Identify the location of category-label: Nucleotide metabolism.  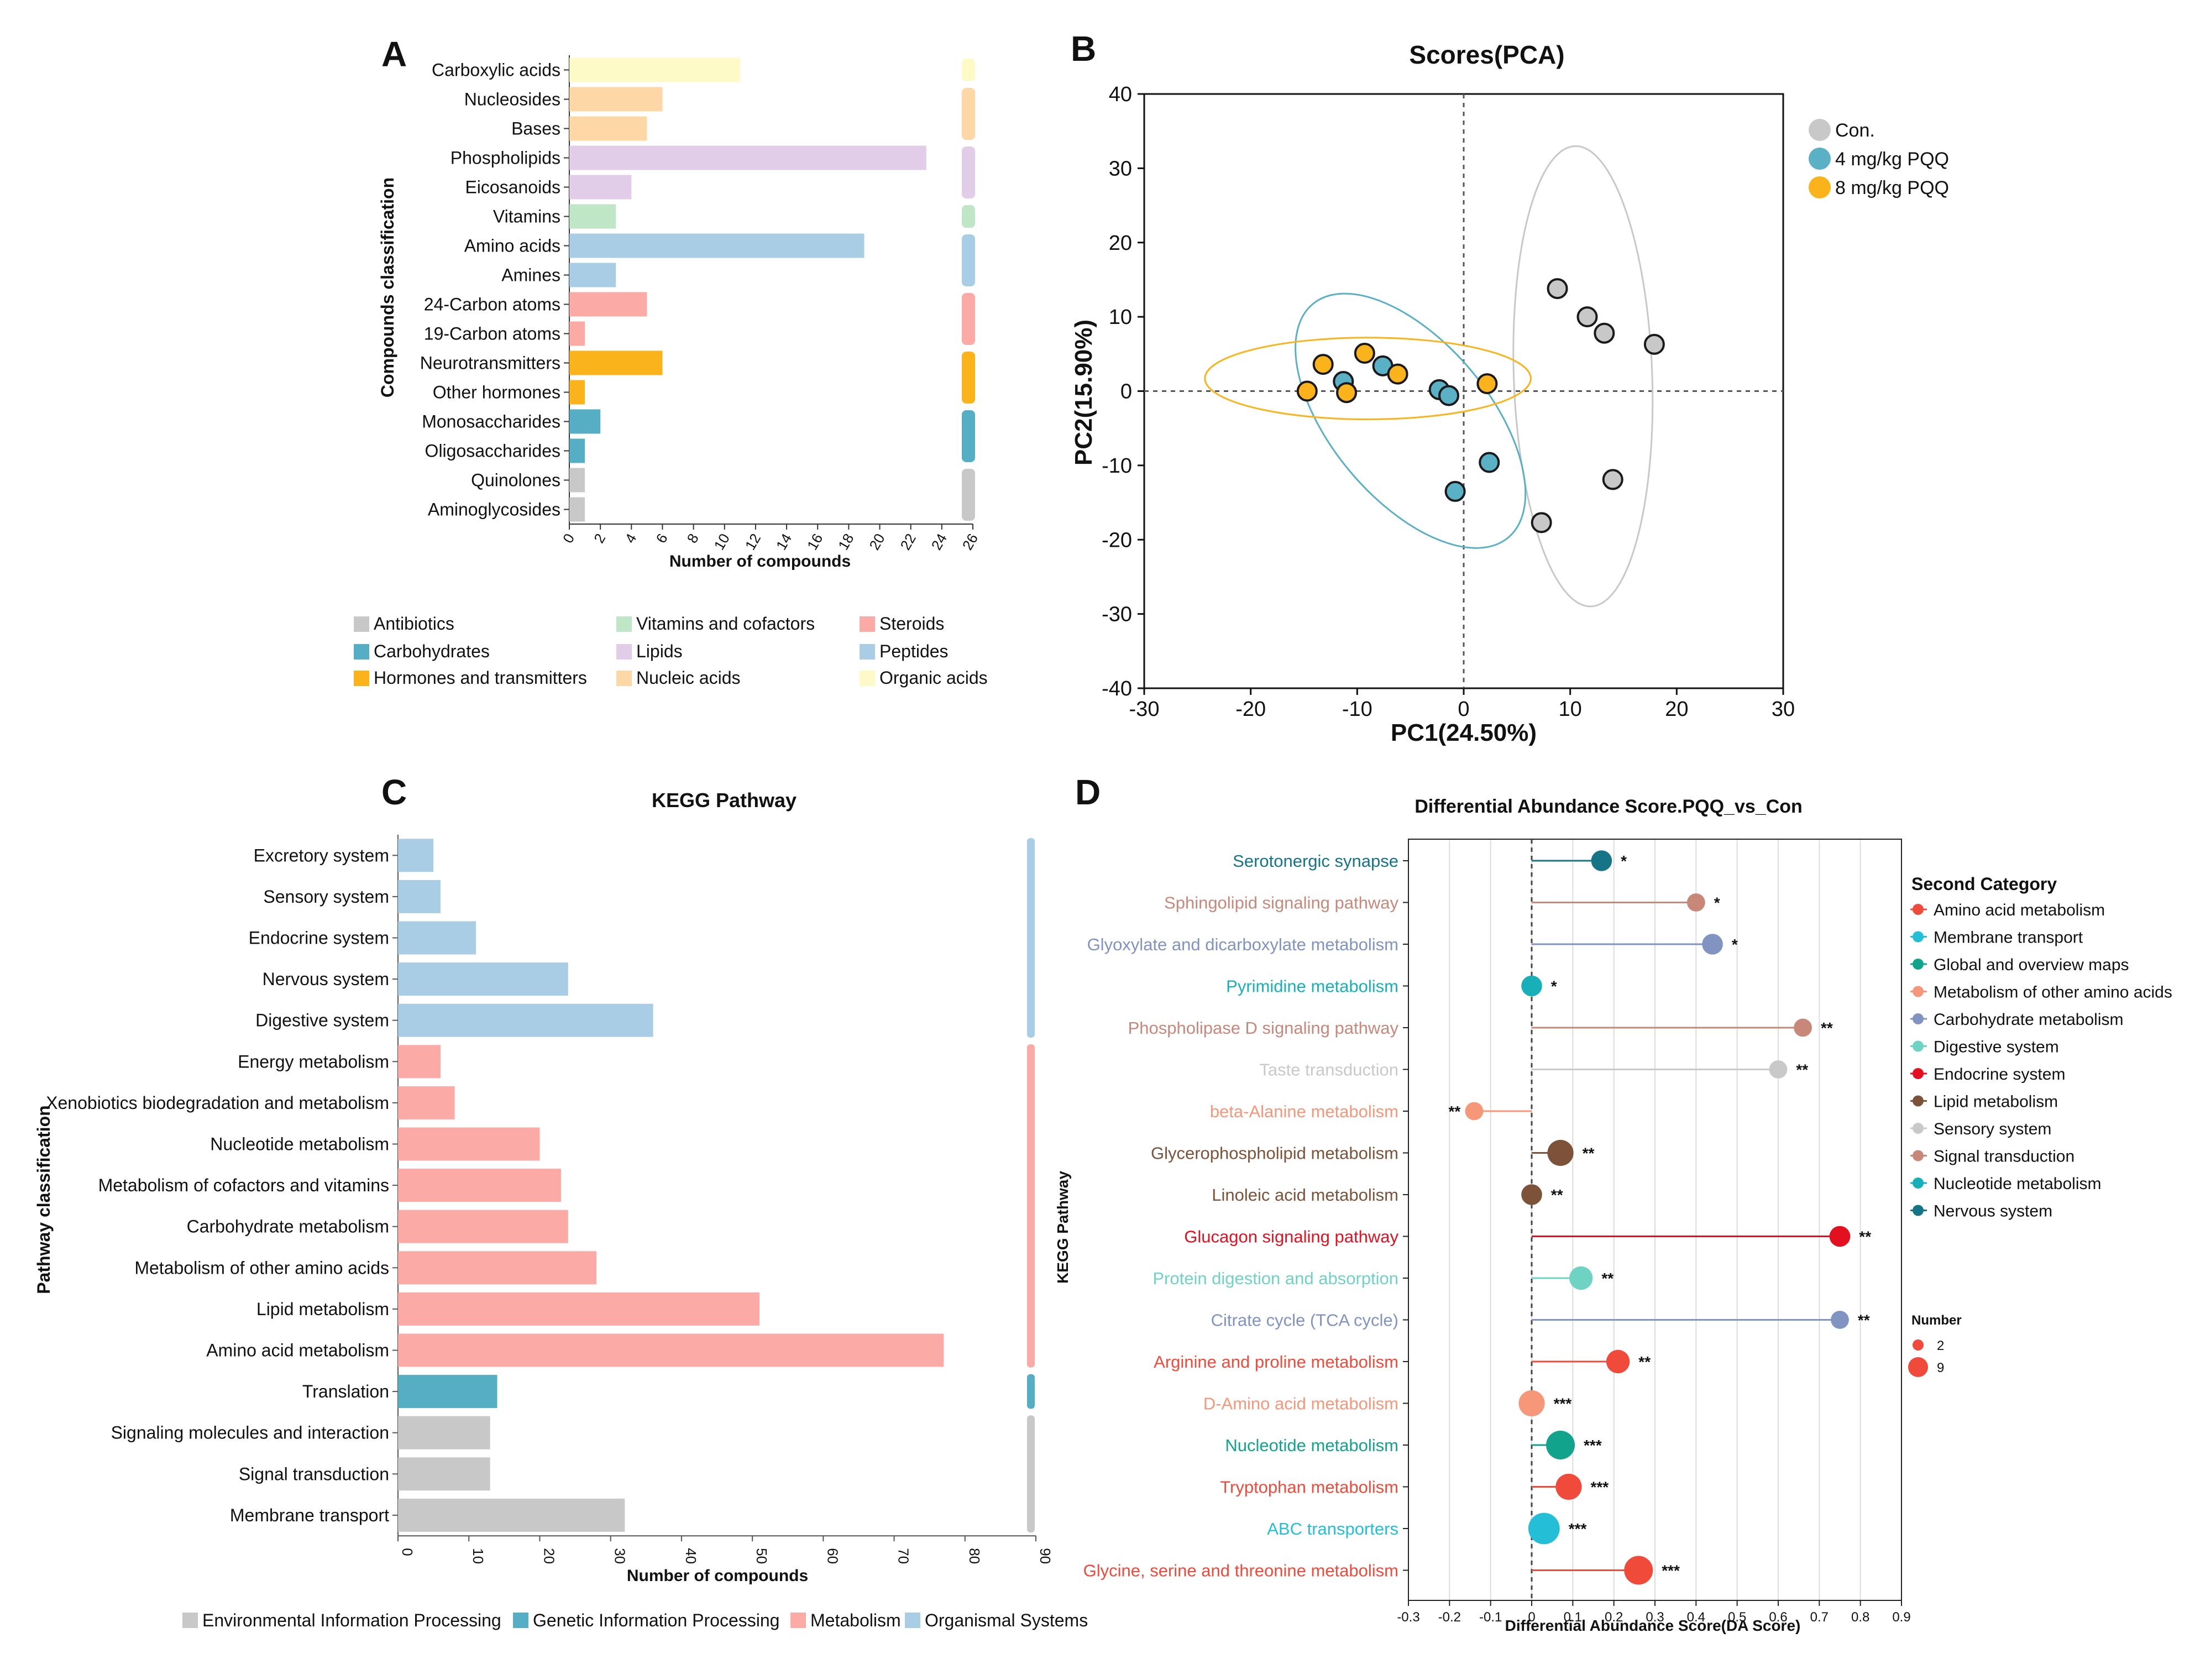
(299, 1144).